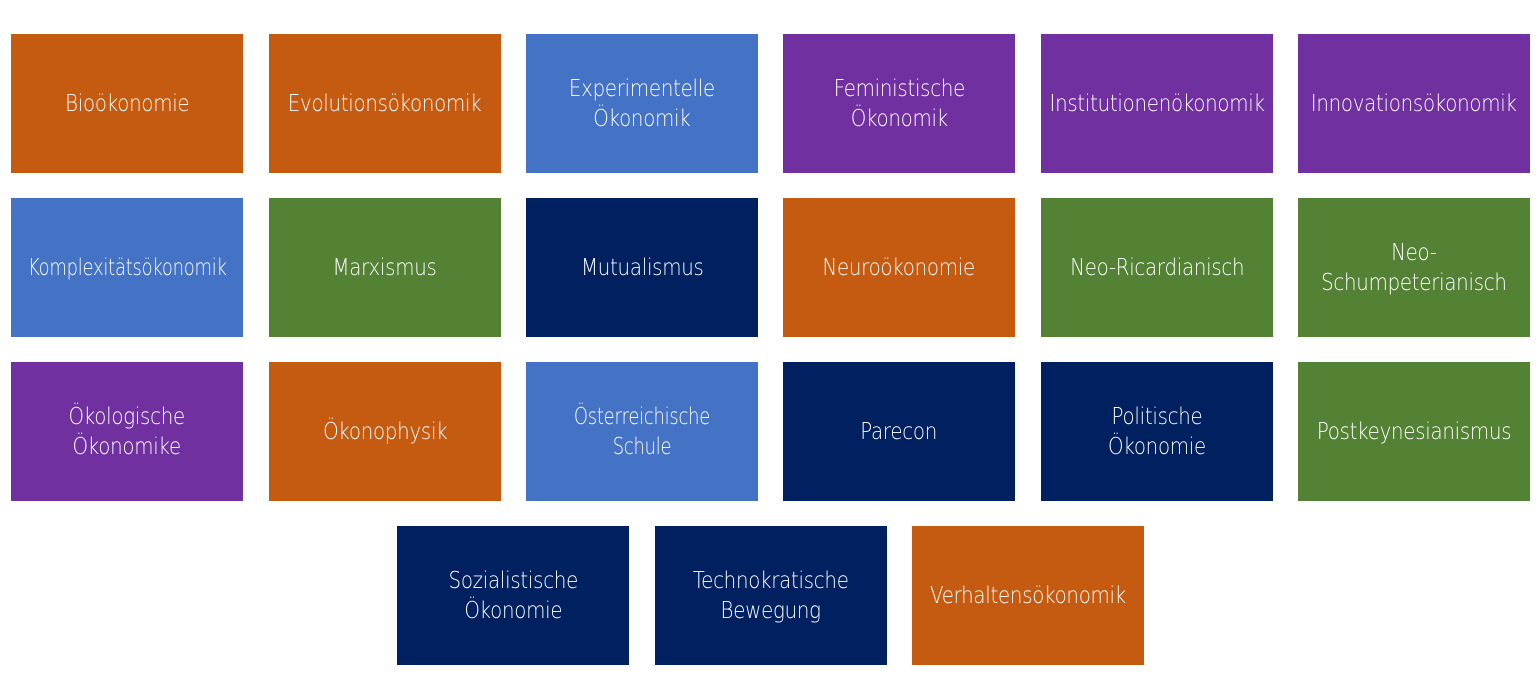  I want to click on tile-label: Neo- Schumpeterianisch, so click(1414, 267).